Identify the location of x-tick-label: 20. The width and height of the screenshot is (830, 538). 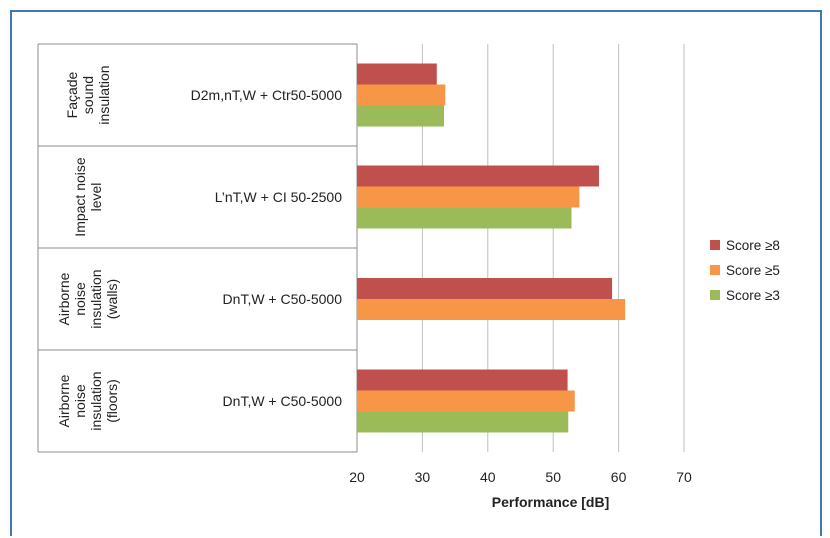
(357, 477).